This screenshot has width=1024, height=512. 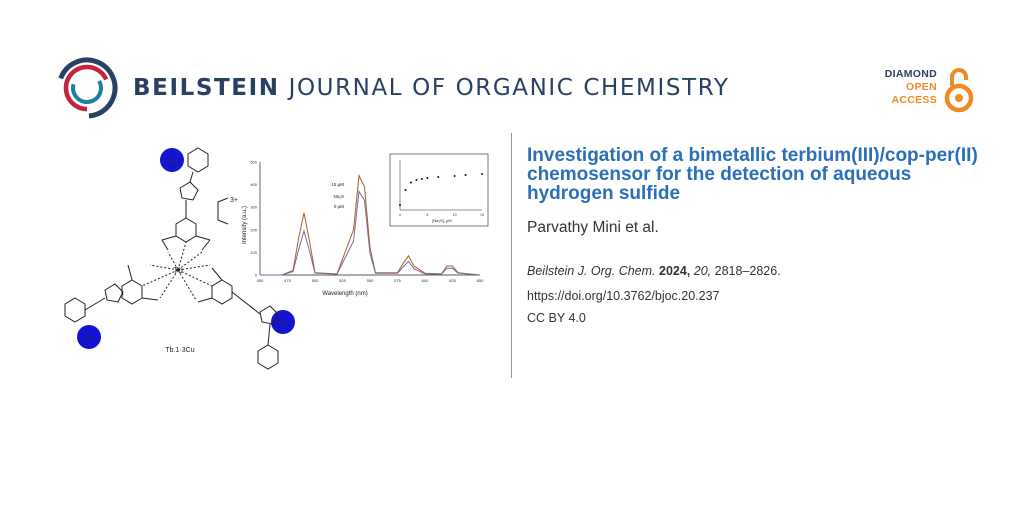 What do you see at coordinates (370, 280) in the screenshot?
I see `main-x-tick-label: 550` at bounding box center [370, 280].